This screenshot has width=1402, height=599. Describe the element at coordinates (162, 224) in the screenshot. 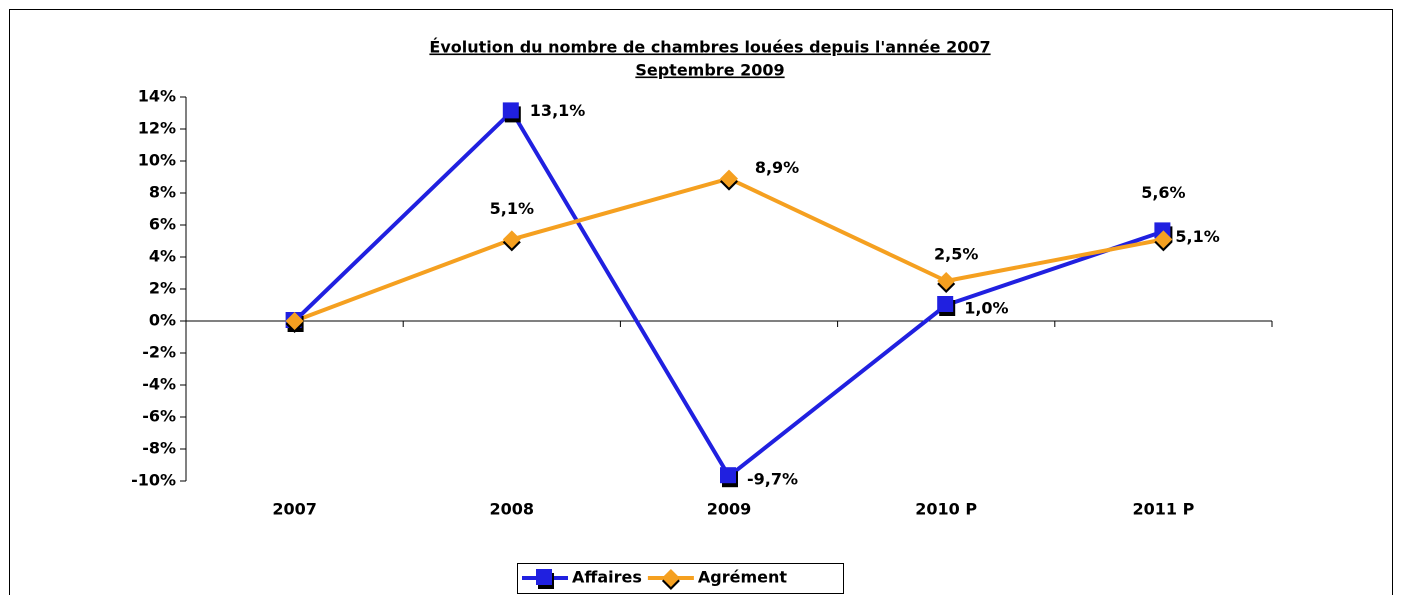

I see `y-tick-label: 6%` at that location.